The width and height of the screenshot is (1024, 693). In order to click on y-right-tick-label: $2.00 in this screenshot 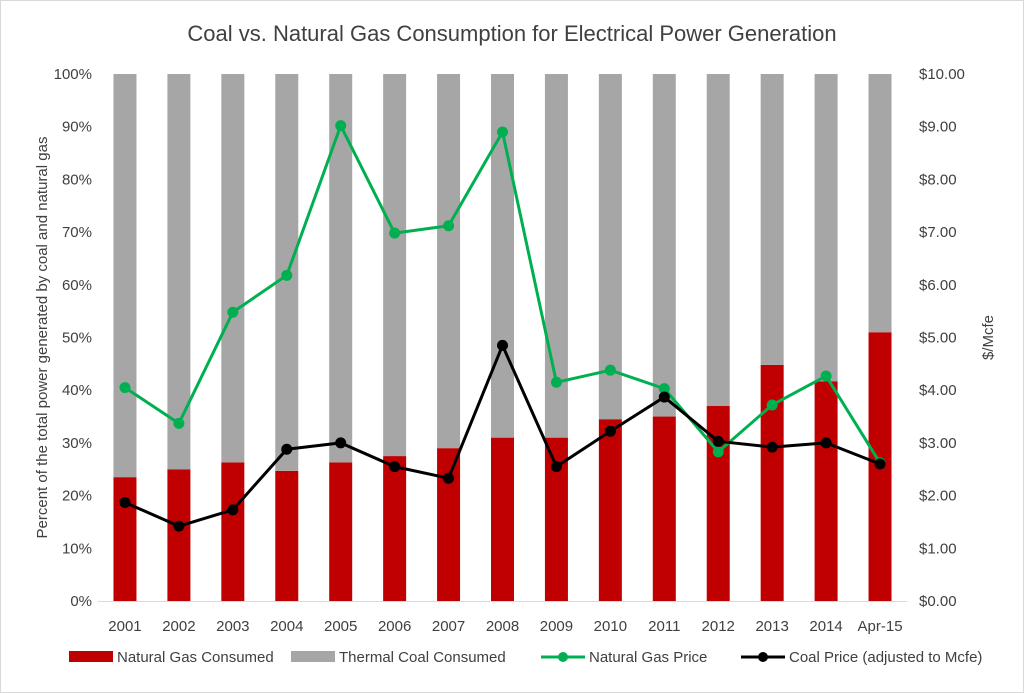, I will do `click(938, 496)`.